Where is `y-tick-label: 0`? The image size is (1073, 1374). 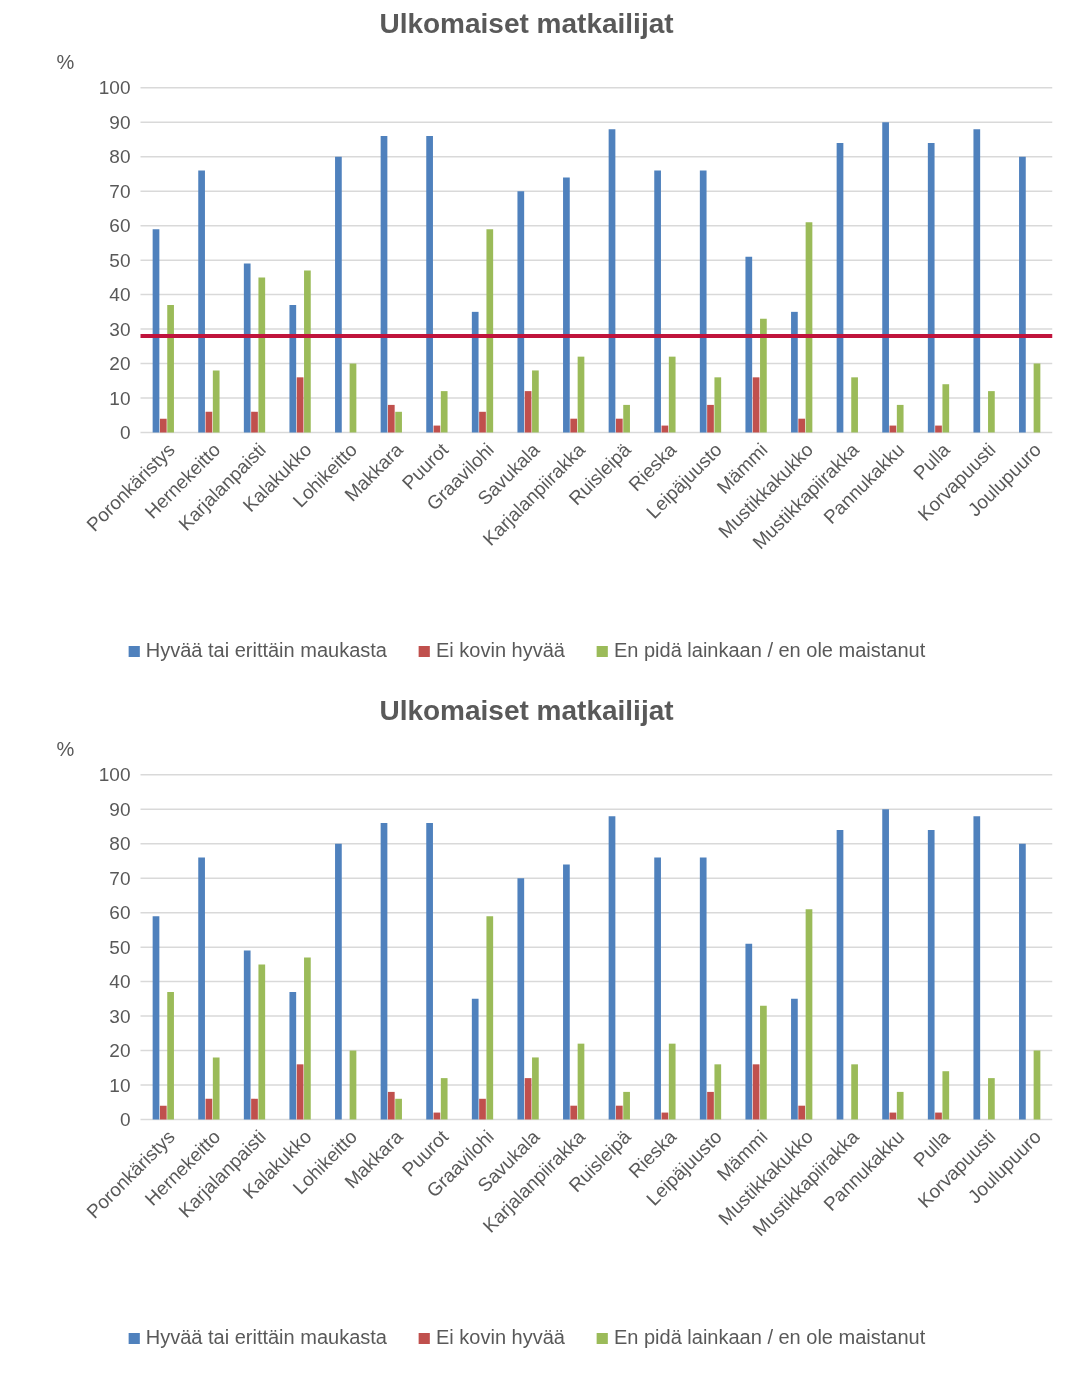 y-tick-label: 0 is located at coordinates (125, 432).